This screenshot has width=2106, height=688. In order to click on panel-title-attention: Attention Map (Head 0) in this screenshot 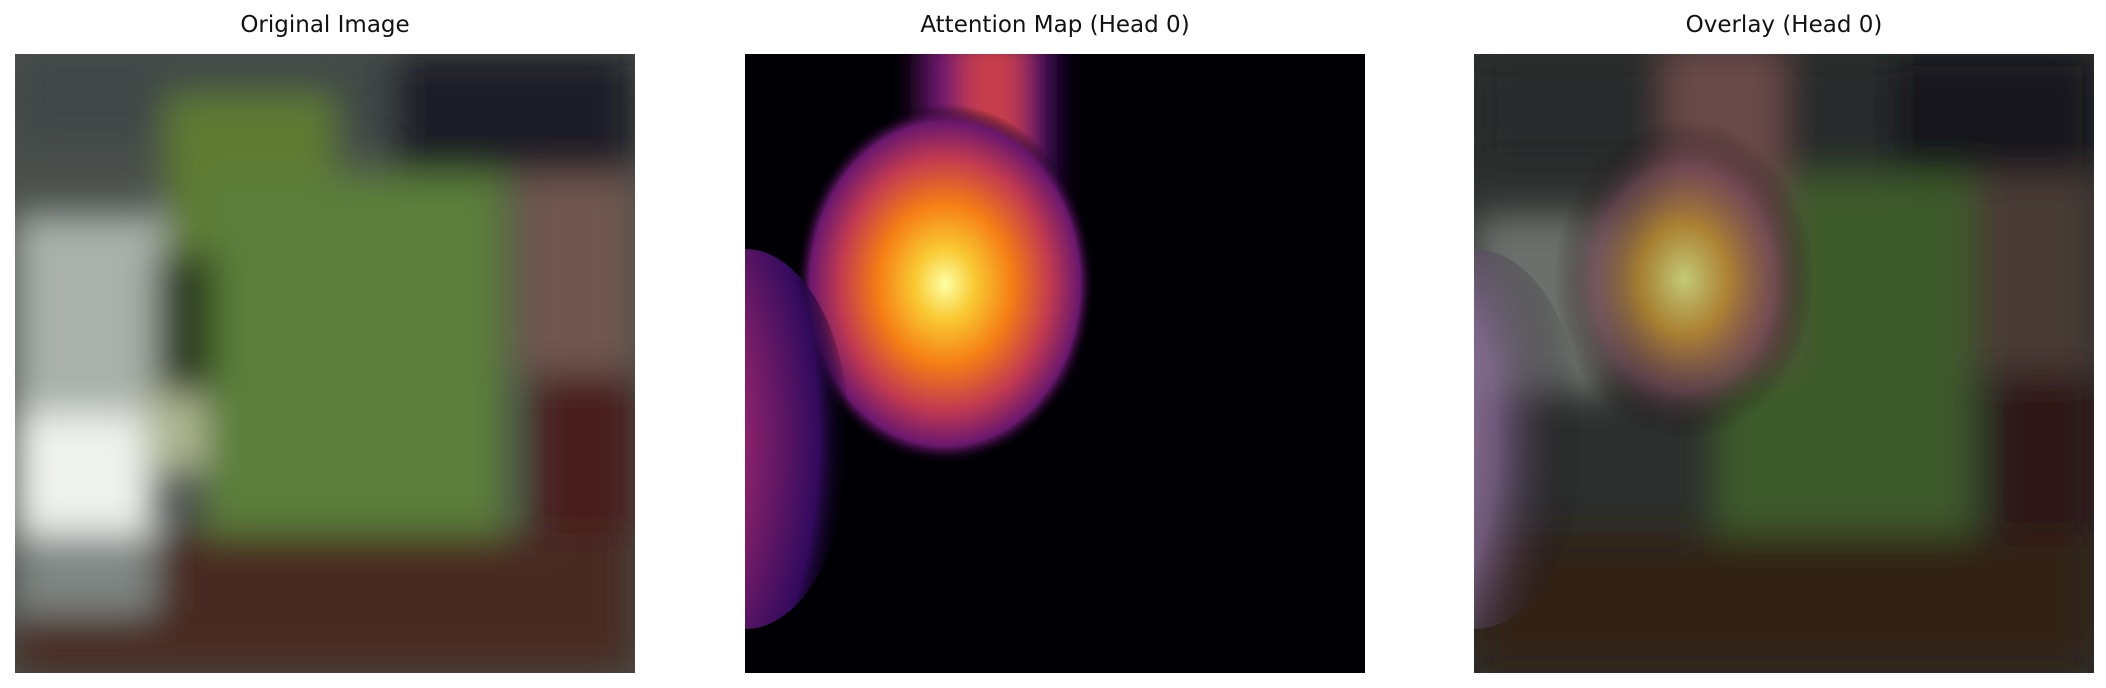, I will do `click(1055, 25)`.